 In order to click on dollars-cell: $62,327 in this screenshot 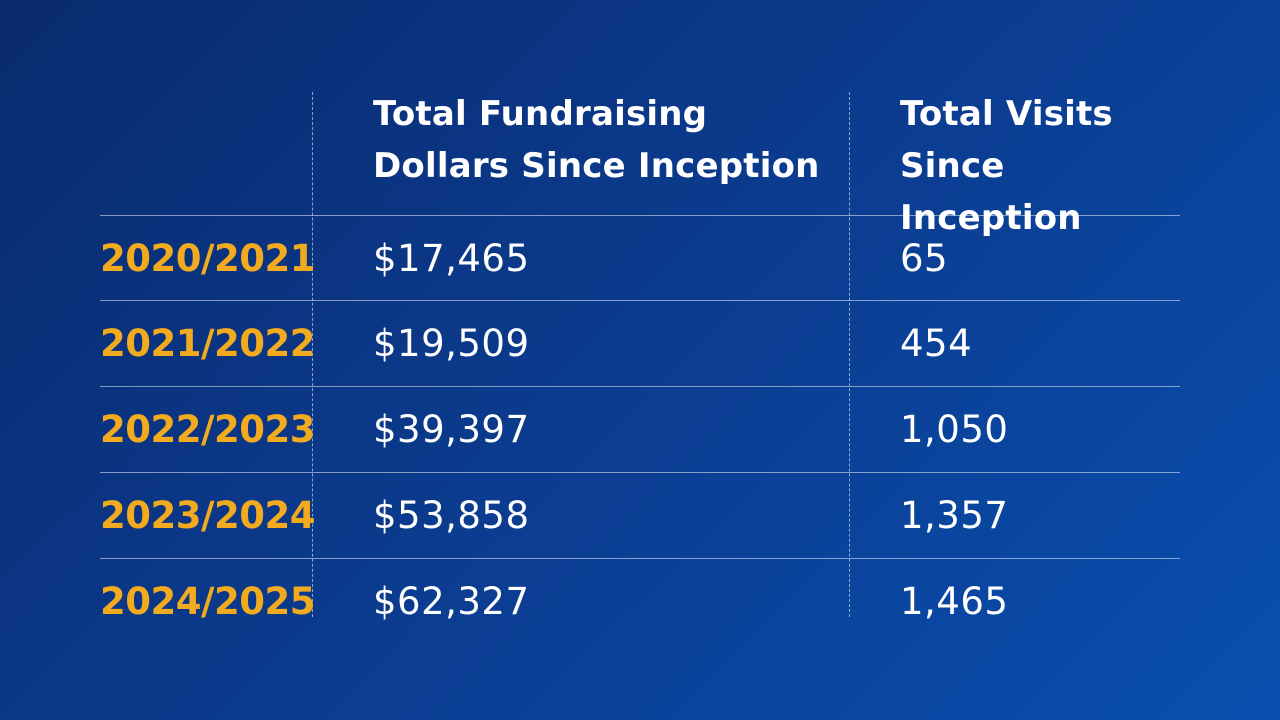, I will do `click(451, 601)`.